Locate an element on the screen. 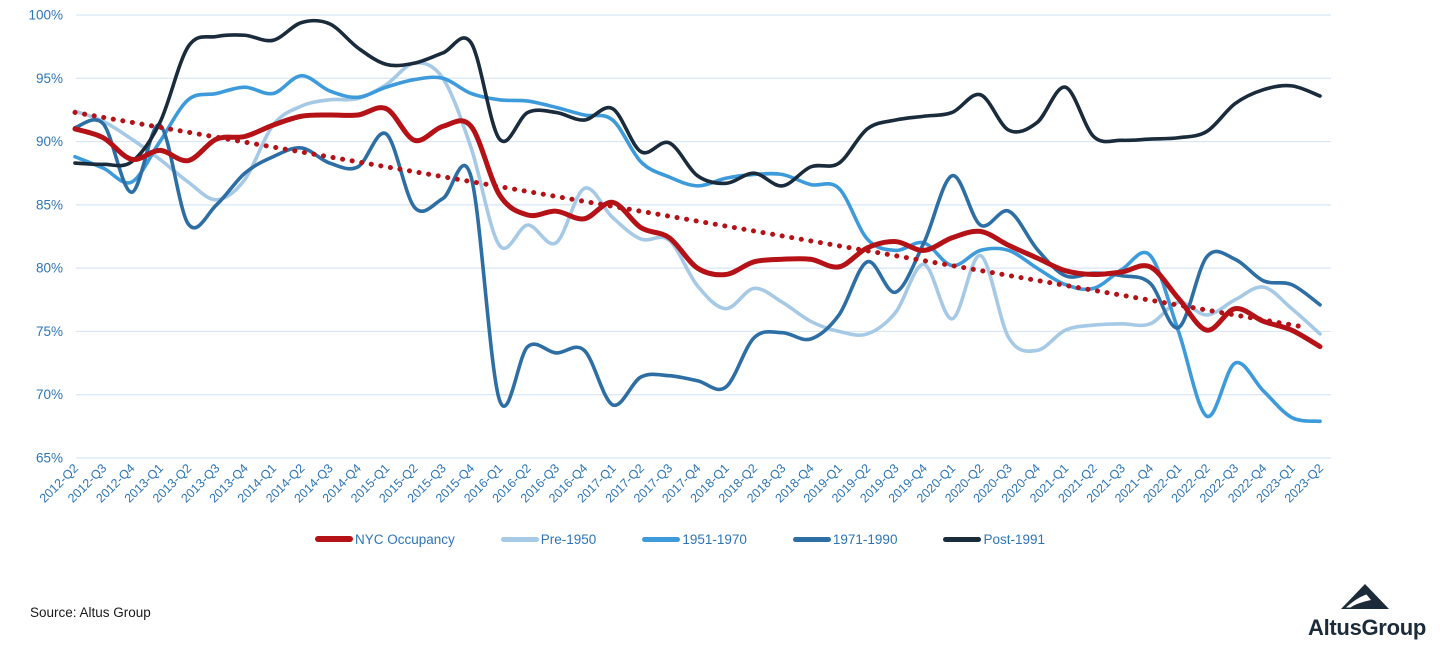 This screenshot has width=1440, height=649. y-axis-tick-label: 95% is located at coordinates (49, 78).